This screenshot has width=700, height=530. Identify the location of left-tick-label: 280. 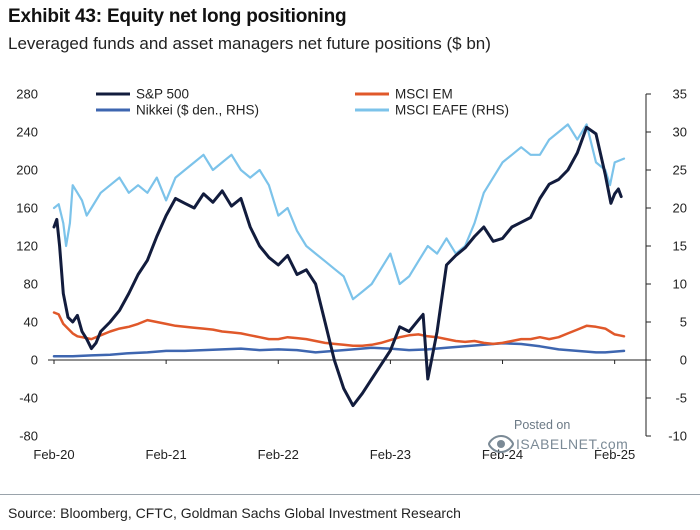
(27, 94).